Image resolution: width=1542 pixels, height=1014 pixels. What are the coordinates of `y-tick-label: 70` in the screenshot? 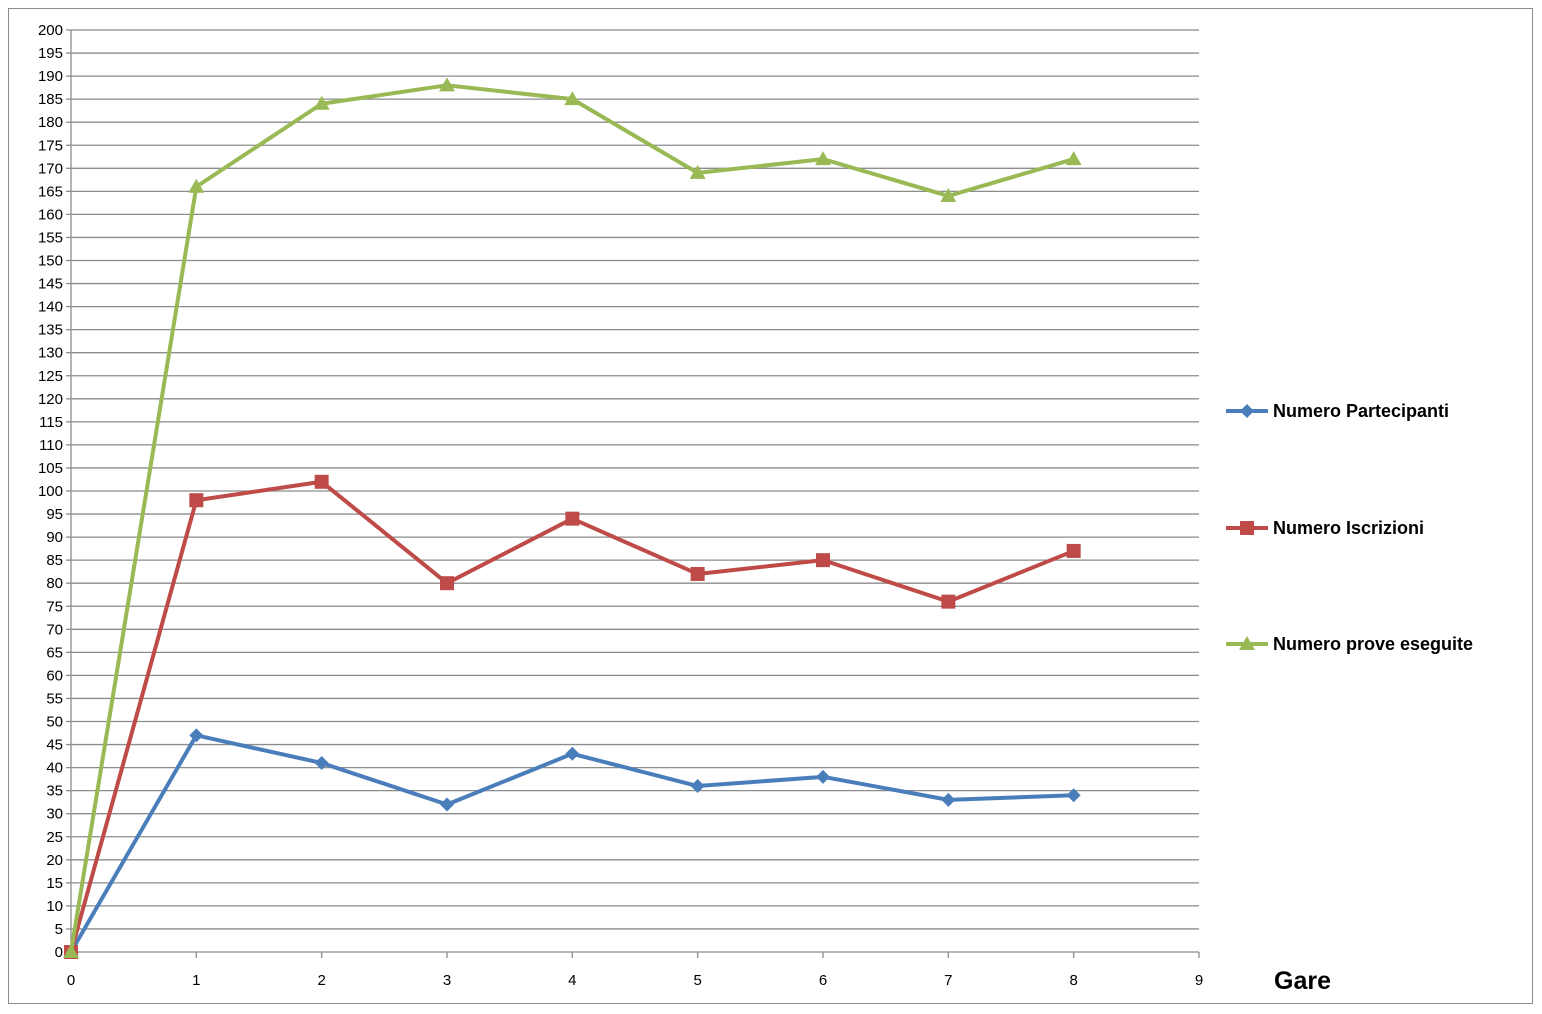 It's located at (54, 629).